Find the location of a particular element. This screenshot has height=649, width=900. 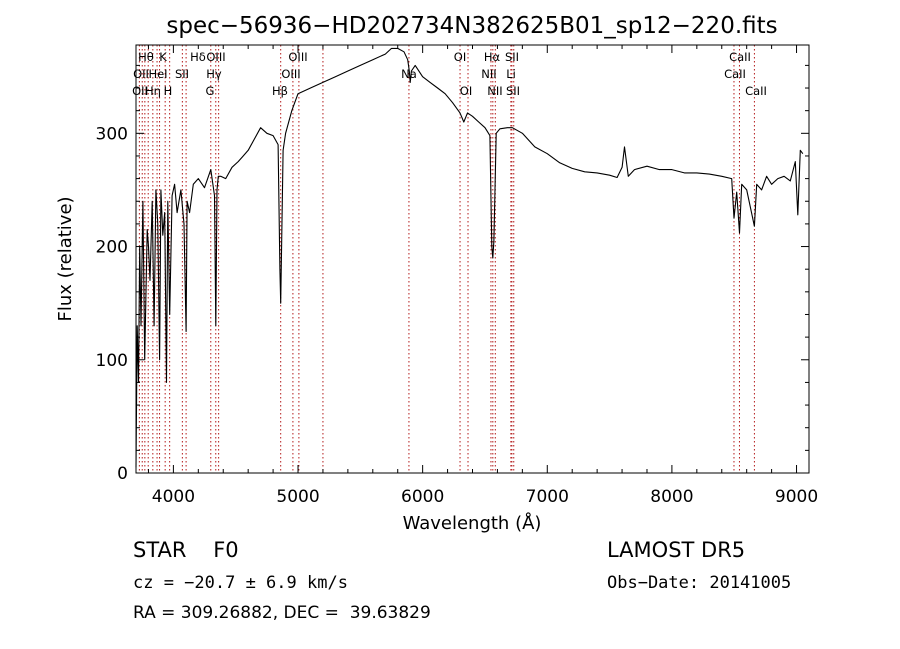

line-label: OII is located at coordinates (141, 74).